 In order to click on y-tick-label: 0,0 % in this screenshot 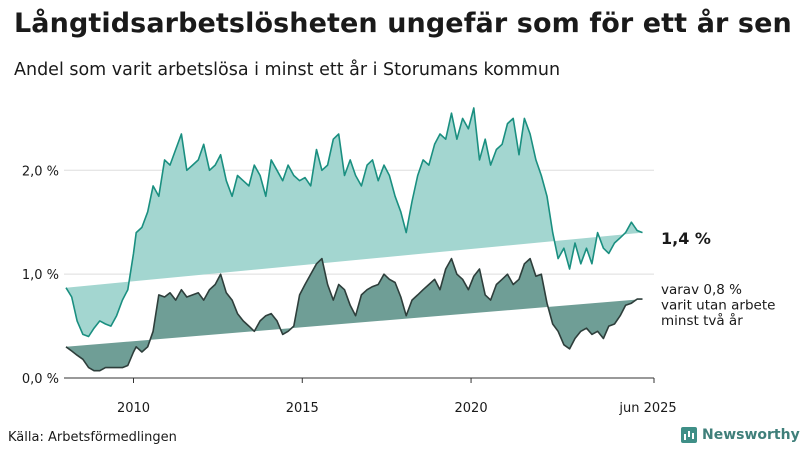, I will do `click(40, 379)`.